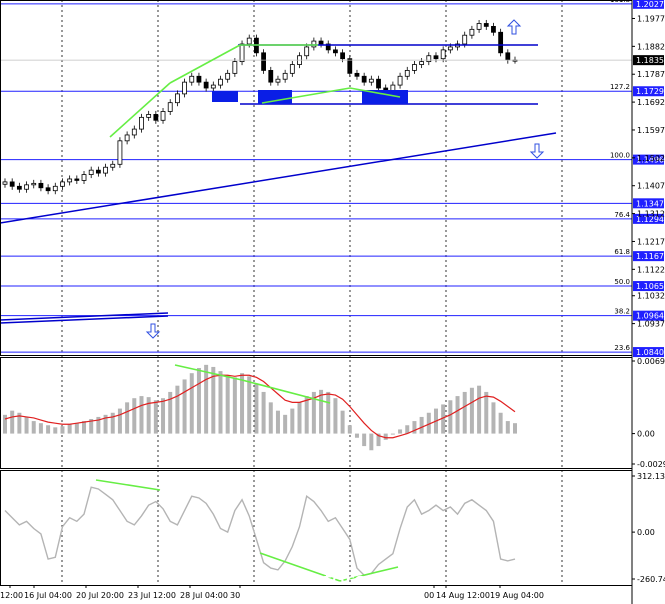  What do you see at coordinates (651, 214) in the screenshot?
I see `price-tick-label-7: 1.1312` at bounding box center [651, 214].